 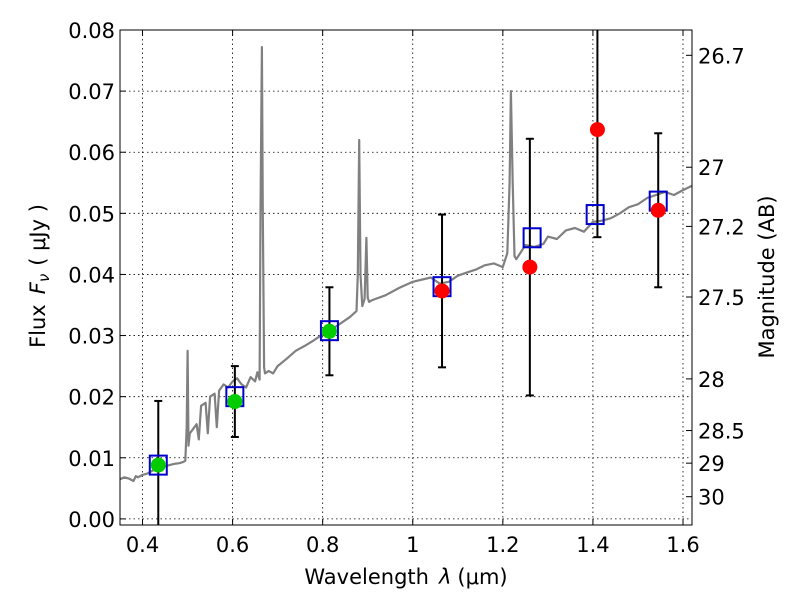 I want to click on y-tick-label: 0.02, so click(x=91, y=398).